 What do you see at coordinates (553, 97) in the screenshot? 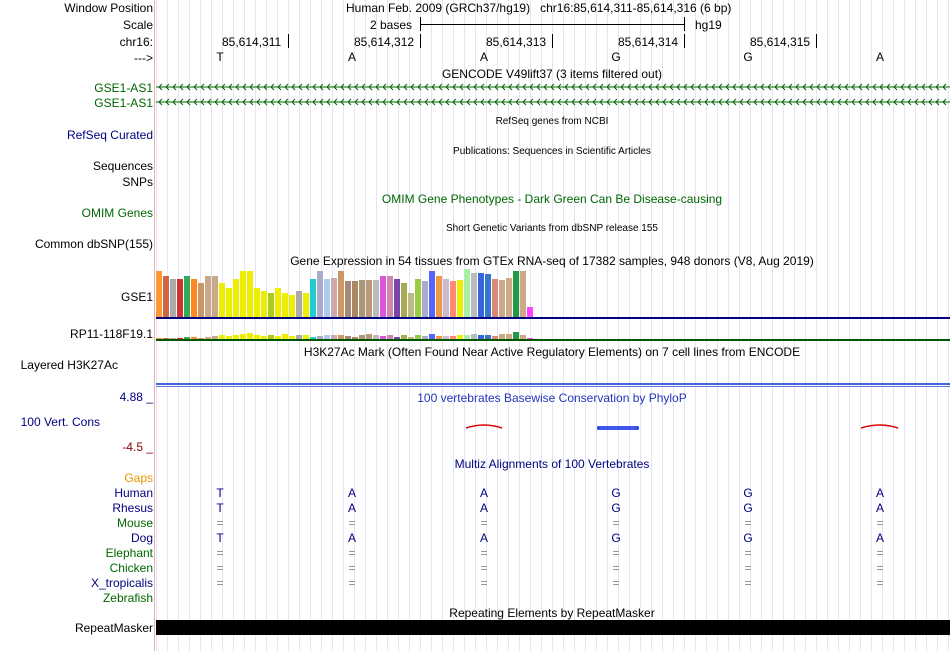
I see `gencode-transcripts` at bounding box center [553, 97].